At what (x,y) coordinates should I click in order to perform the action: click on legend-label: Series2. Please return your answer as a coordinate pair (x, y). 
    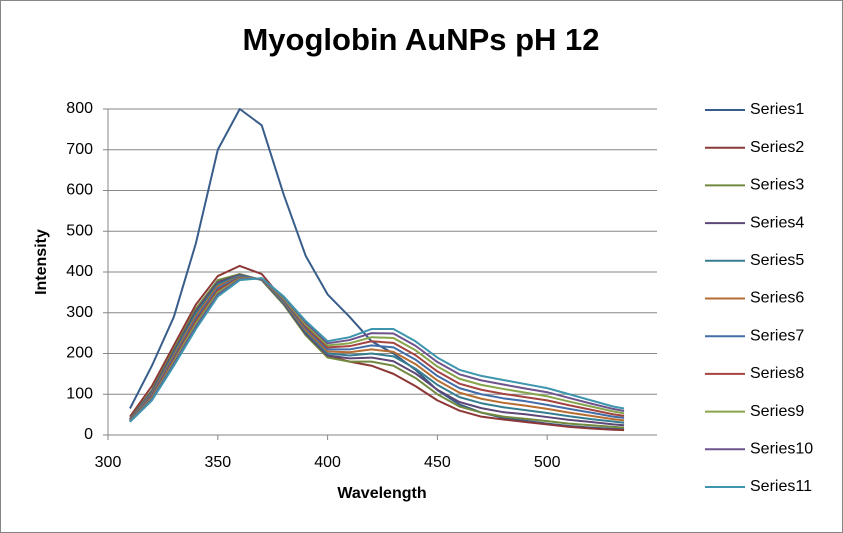
    Looking at the image, I should click on (777, 147).